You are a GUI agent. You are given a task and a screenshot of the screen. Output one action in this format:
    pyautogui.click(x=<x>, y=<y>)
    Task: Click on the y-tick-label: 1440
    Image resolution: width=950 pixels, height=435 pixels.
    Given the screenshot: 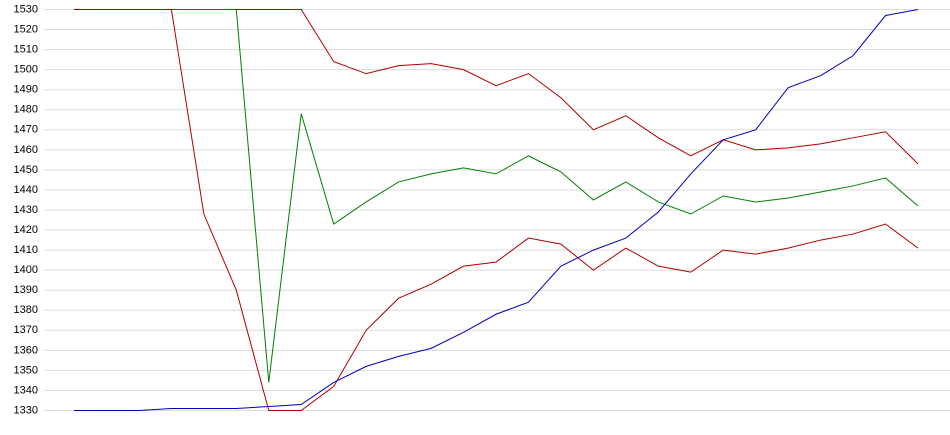 What is the action you would take?
    pyautogui.click(x=26, y=190)
    